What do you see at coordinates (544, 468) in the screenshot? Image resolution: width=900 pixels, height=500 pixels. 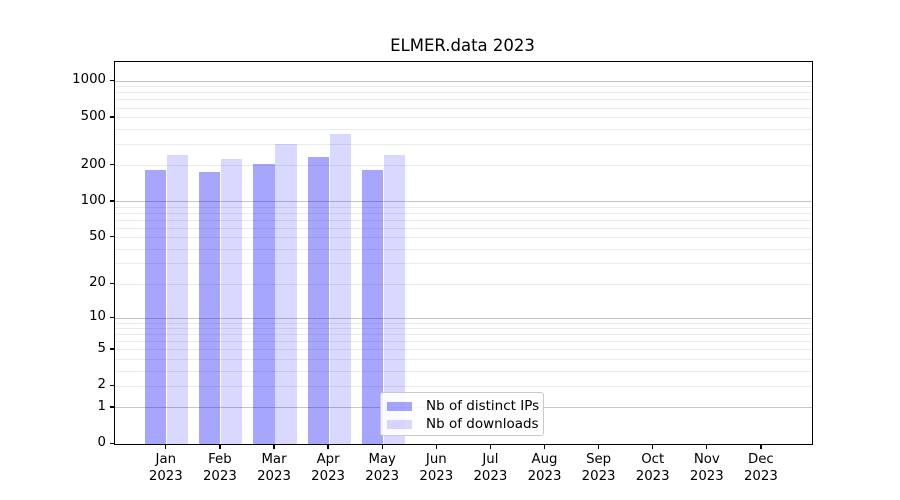 I see `x-tick-label-aug-2023: Aug 2023` at bounding box center [544, 468].